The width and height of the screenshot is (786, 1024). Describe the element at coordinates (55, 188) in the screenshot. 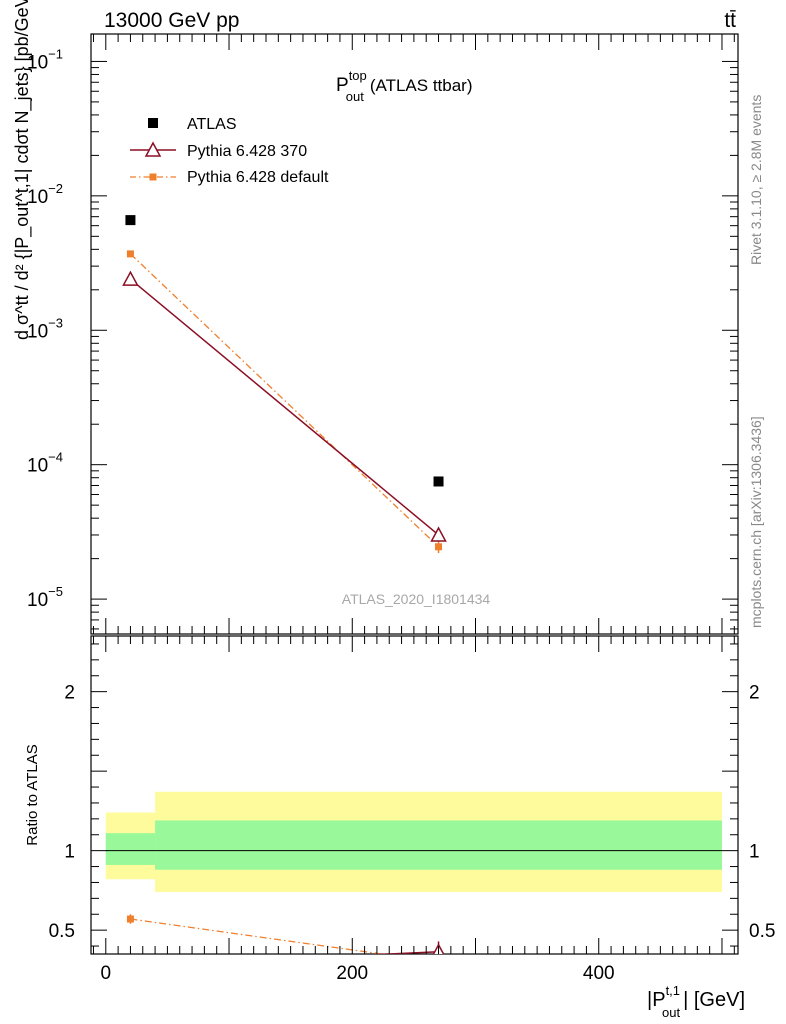

I see `y-tick-label-exp: −2` at that location.